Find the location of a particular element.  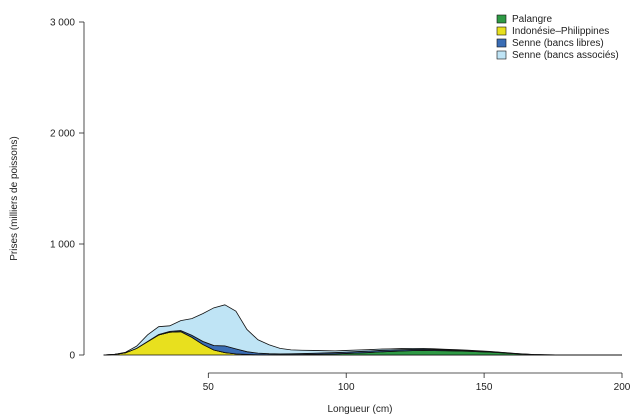

y-tick-label: 2 000 is located at coordinates (62, 134).